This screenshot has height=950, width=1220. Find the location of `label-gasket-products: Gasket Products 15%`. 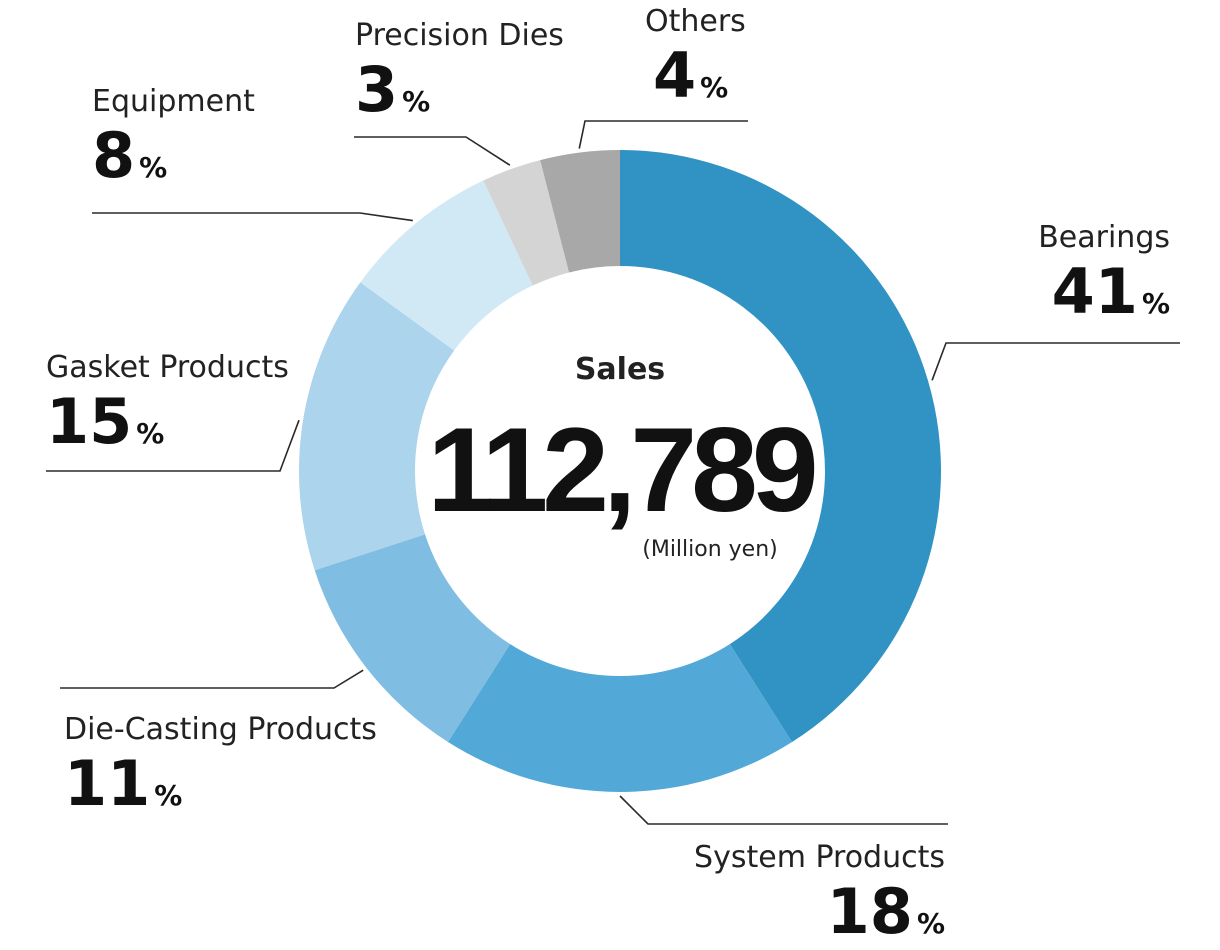

label-gasket-products: Gasket Products 15% is located at coordinates (167, 403).